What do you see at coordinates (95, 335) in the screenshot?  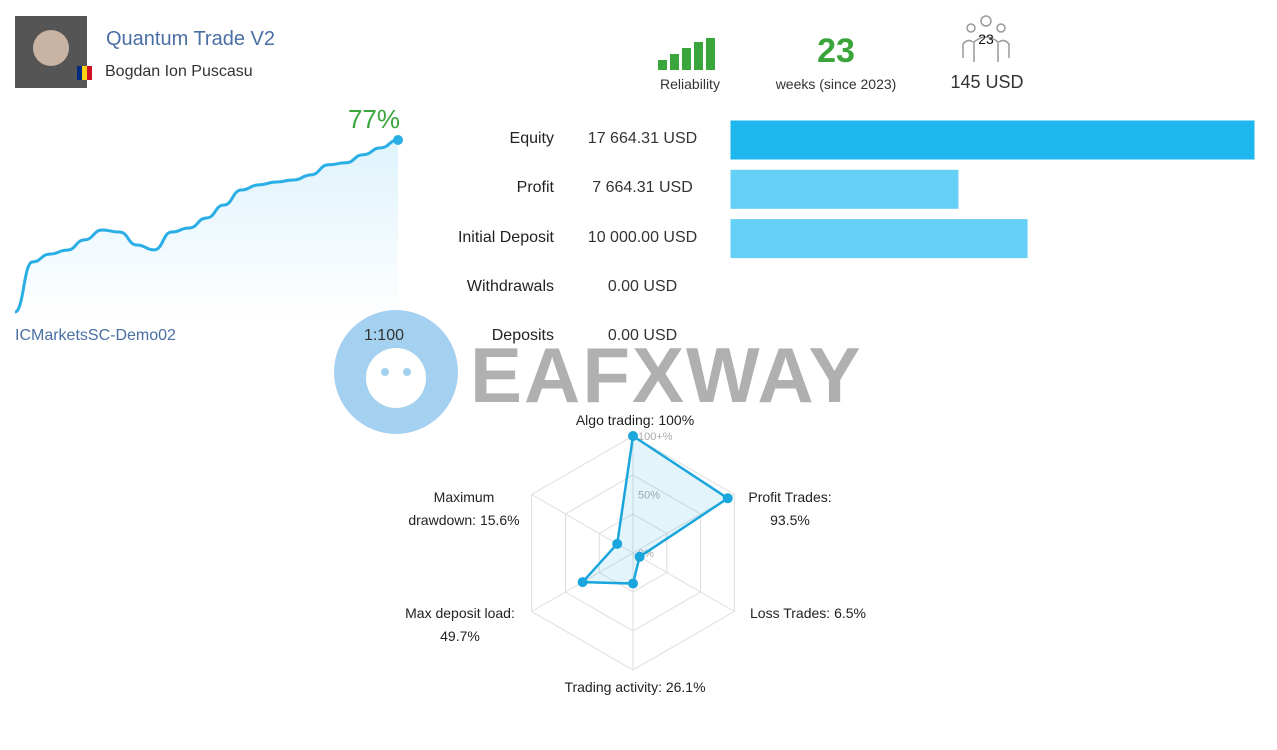 I see `broker: ICMarketsSC-Demo02` at bounding box center [95, 335].